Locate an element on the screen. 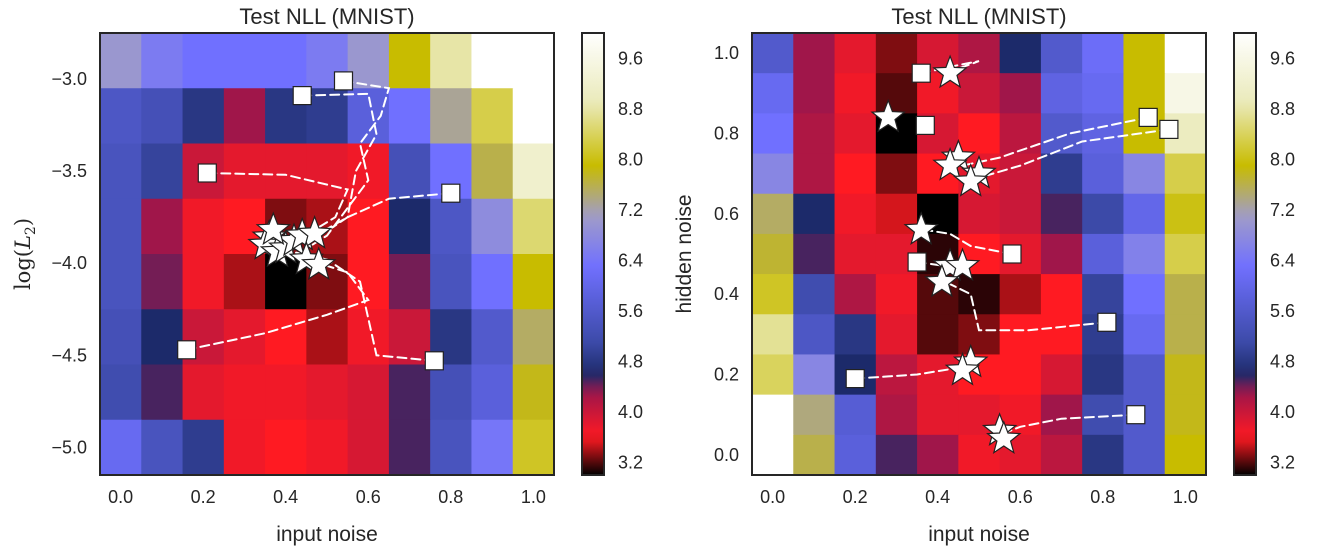 This screenshot has height=554, width=1320. y-tick-label: −3.5 is located at coordinates (69, 171).